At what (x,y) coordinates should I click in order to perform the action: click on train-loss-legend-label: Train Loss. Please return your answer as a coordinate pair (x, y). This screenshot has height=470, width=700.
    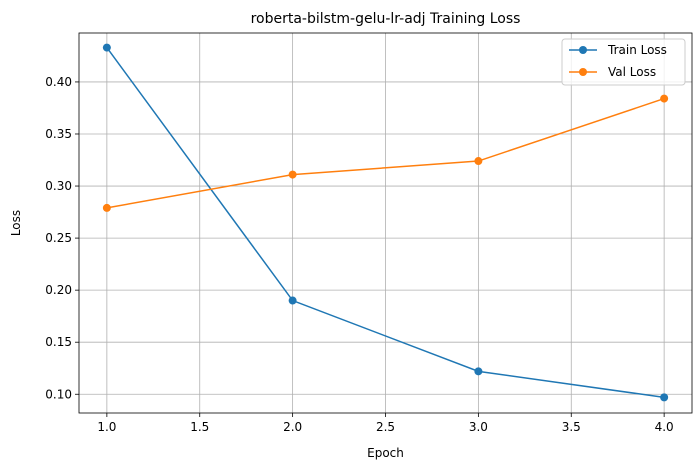
    Looking at the image, I should click on (637, 50).